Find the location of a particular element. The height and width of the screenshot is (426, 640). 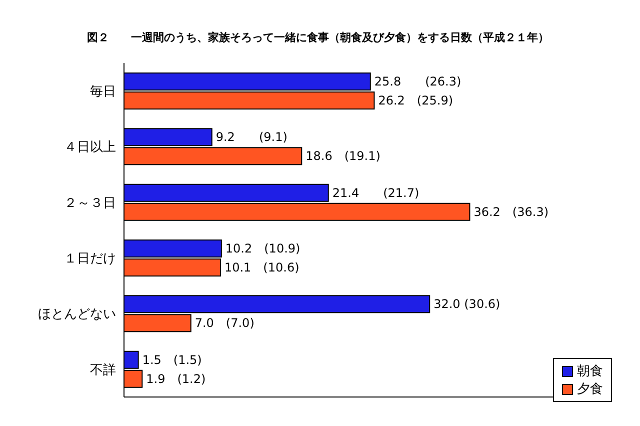

data-label: 21.4 (21.7) is located at coordinates (376, 193).